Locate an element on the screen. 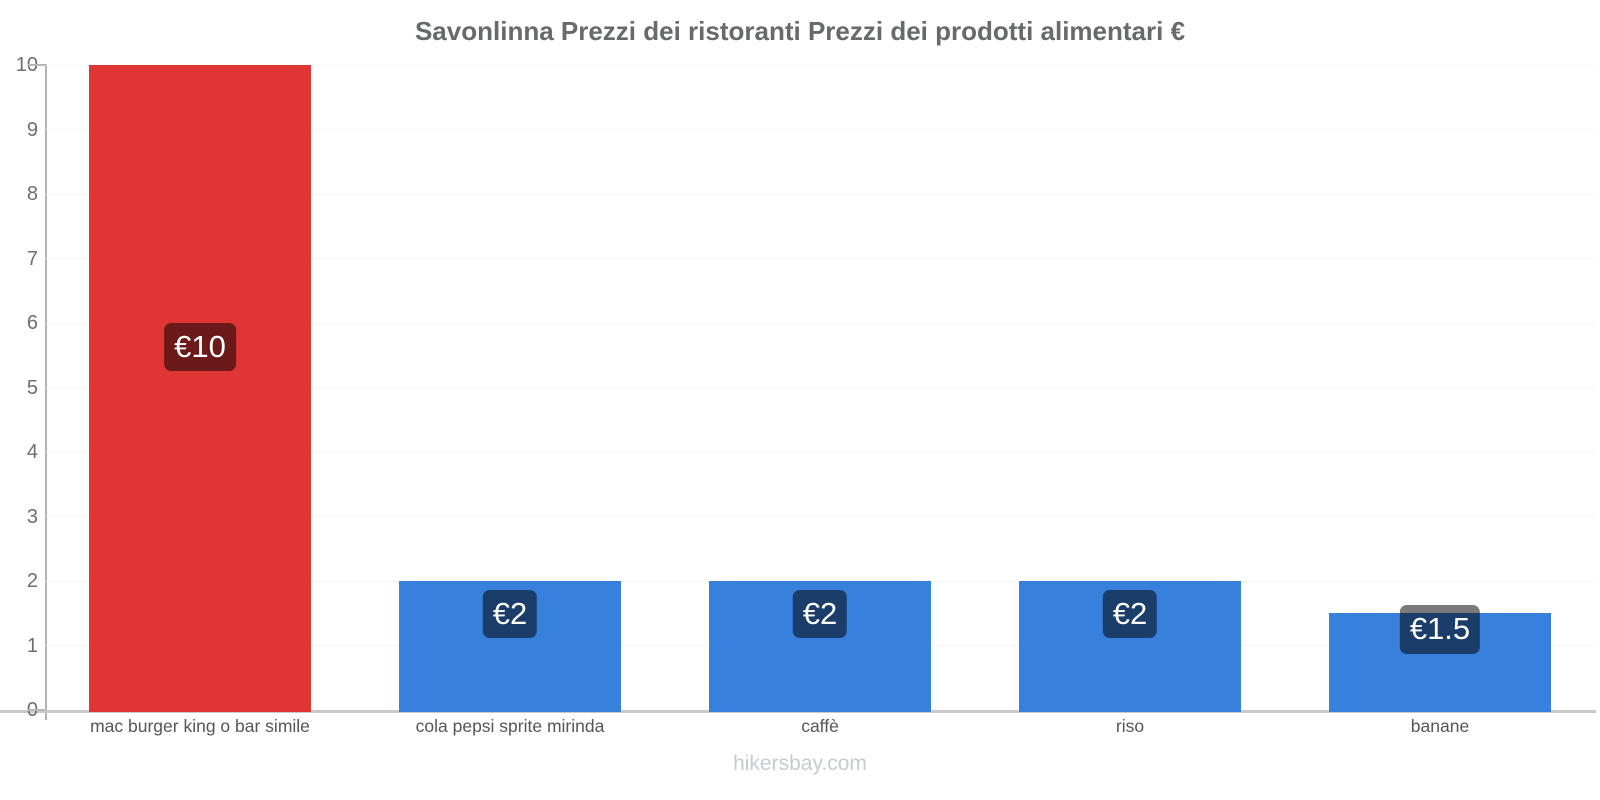 This screenshot has width=1600, height=800. y-tick-label: 10 is located at coordinates (26, 65).